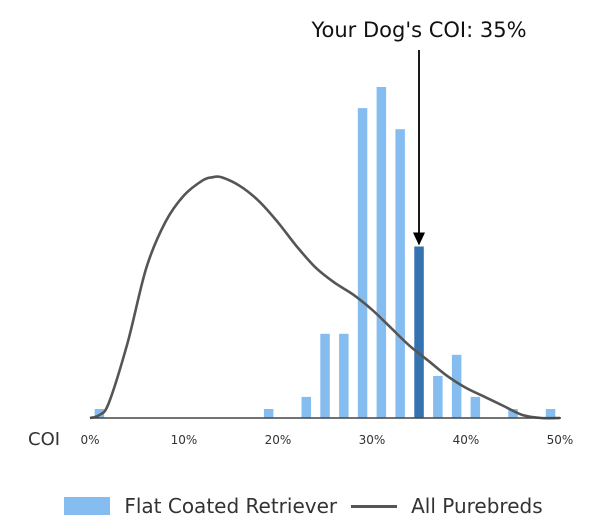 The image size is (607, 524). I want to click on x-tick-label: 50%, so click(560, 440).